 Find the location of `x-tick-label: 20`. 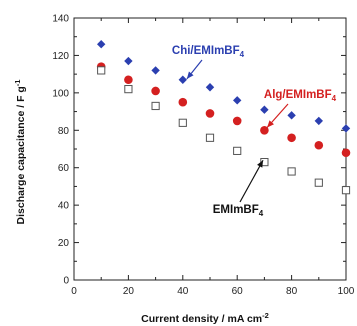

x-tick-label: 20 is located at coordinates (129, 291).